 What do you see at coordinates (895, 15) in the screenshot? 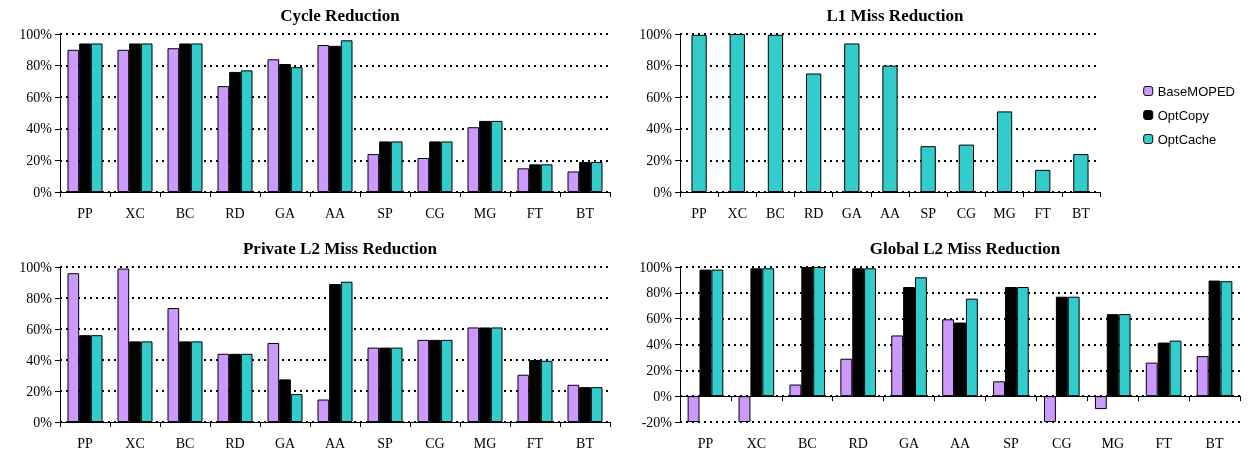
I see `chart-title: L1 Miss Reduction` at bounding box center [895, 15].